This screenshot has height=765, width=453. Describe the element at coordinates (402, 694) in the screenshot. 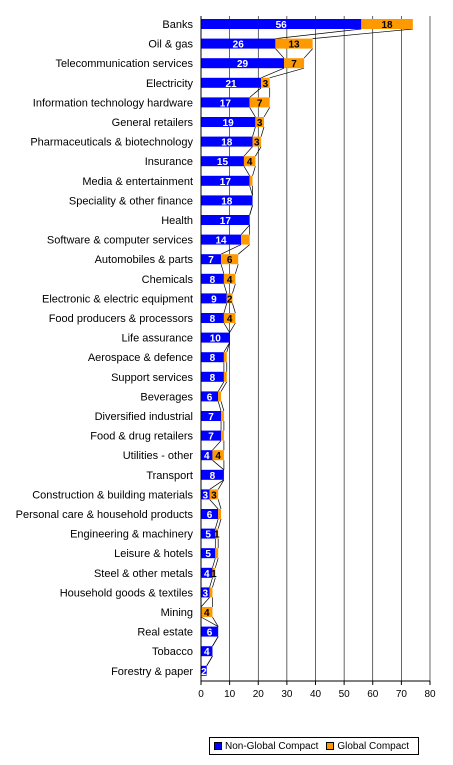

I see `x-tick-label: 70` at that location.